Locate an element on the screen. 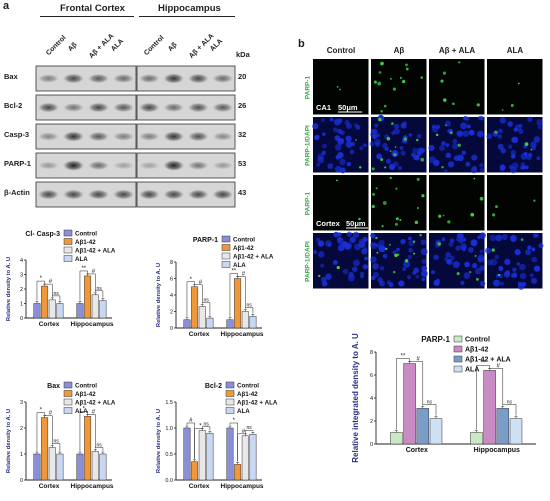 The width and height of the screenshot is (550, 501). y-axis-label: Relative integrated density to A. U is located at coordinates (355, 398).